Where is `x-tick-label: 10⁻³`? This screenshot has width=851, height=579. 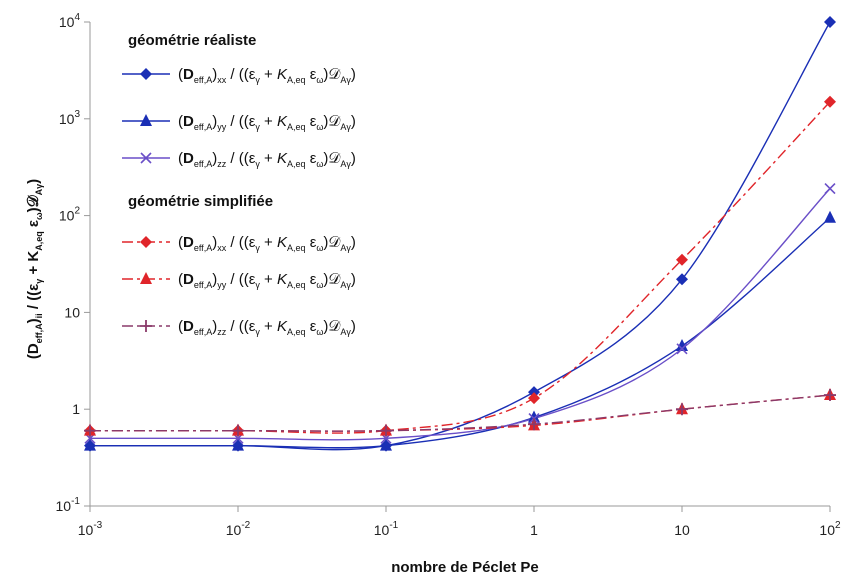 x-tick-label: 10⁻³ is located at coordinates (90, 529).